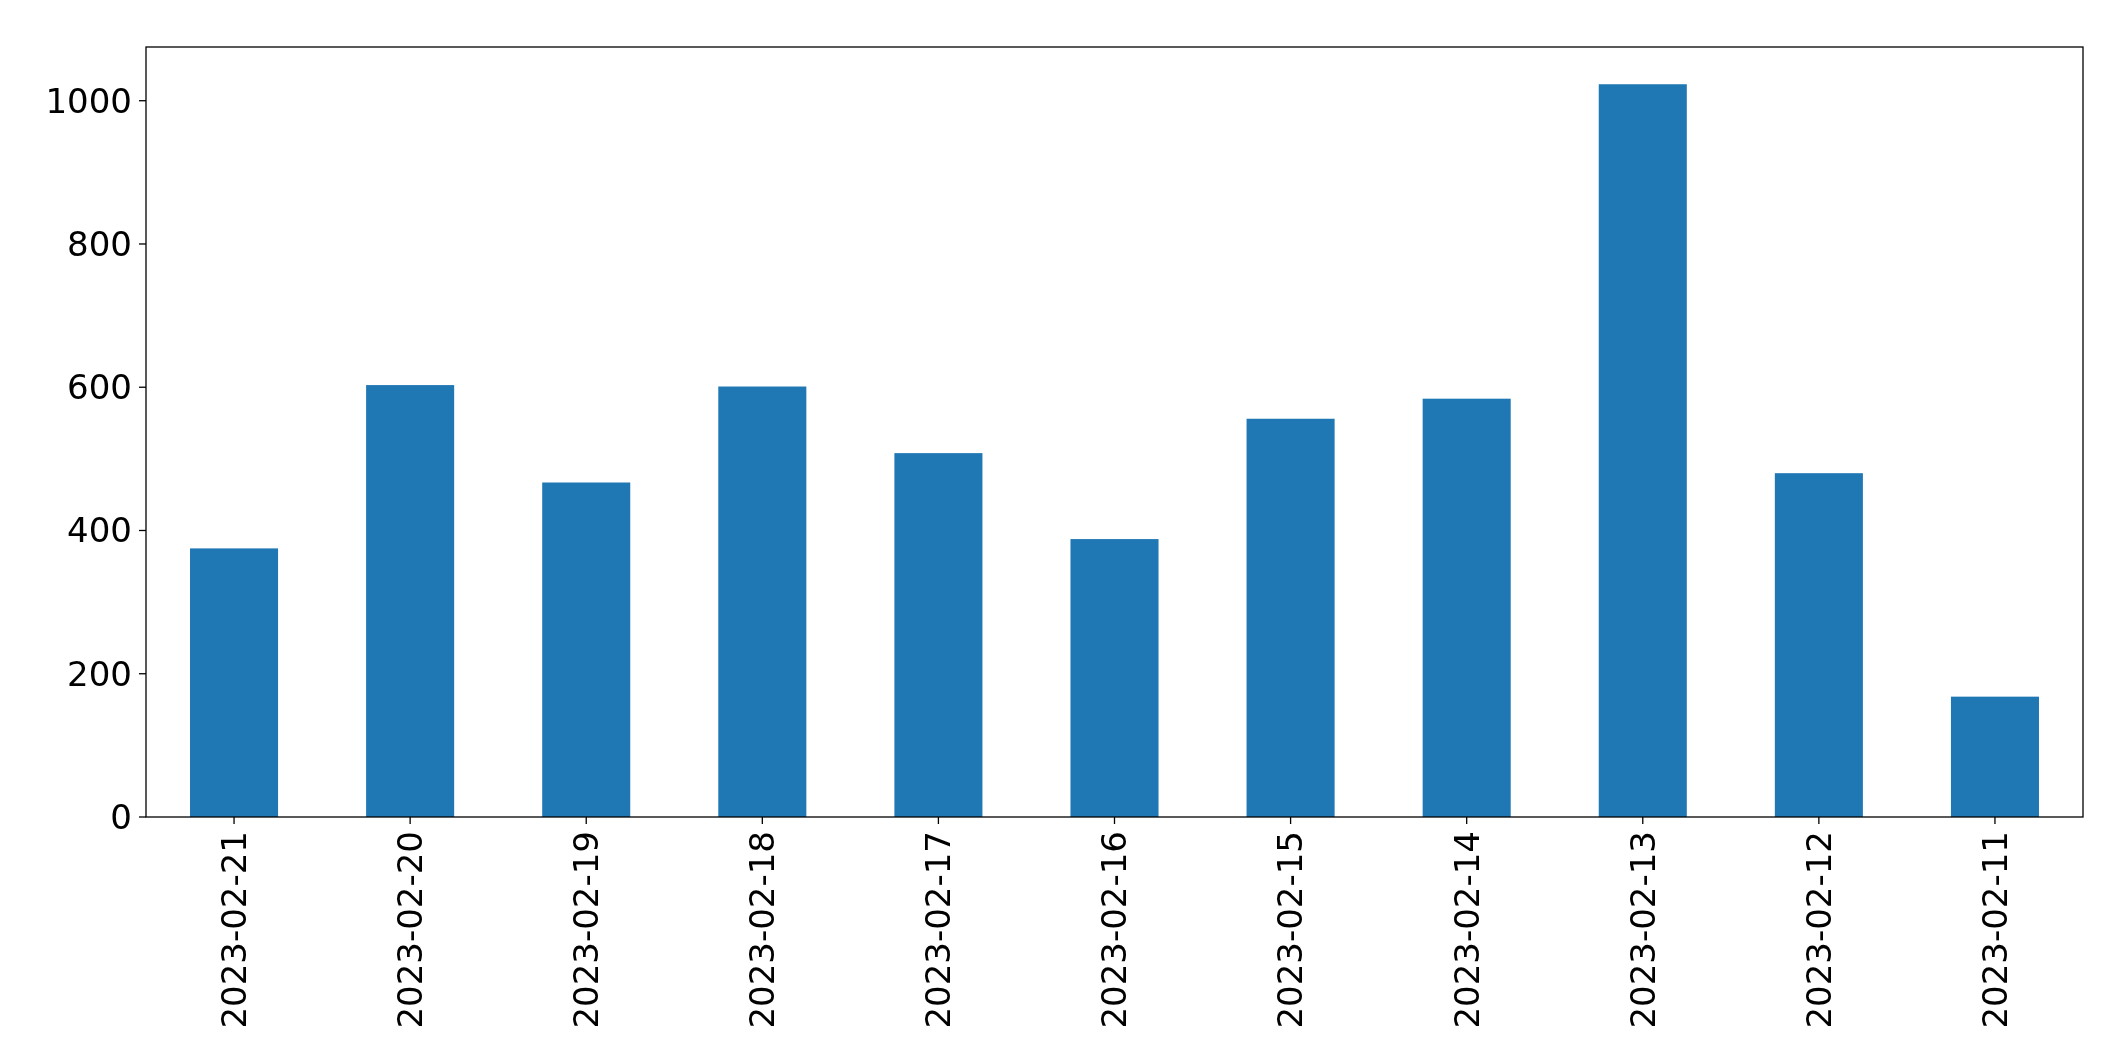  I want to click on y-tick-label: 400, so click(99, 530).